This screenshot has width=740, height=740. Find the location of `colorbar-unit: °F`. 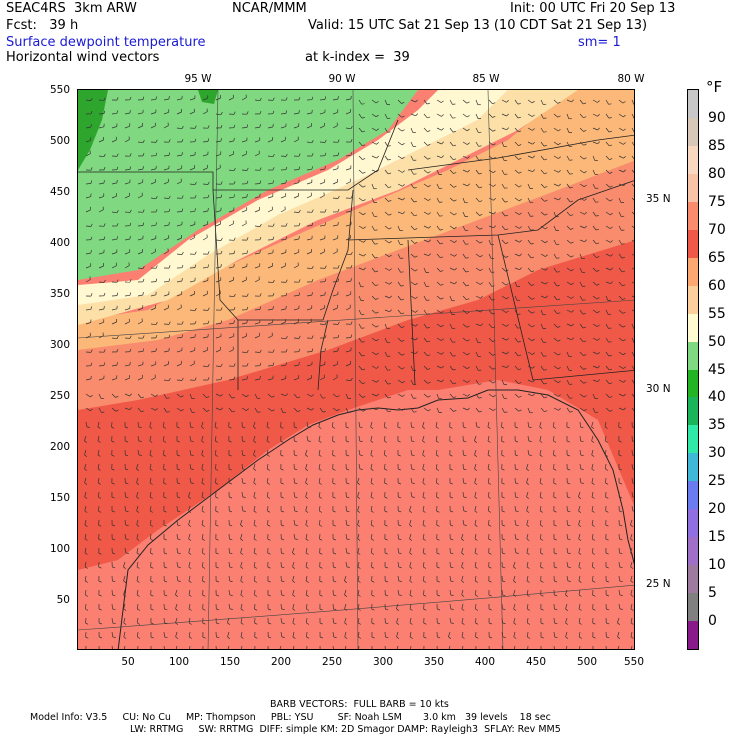

colorbar-unit: °F is located at coordinates (714, 87).